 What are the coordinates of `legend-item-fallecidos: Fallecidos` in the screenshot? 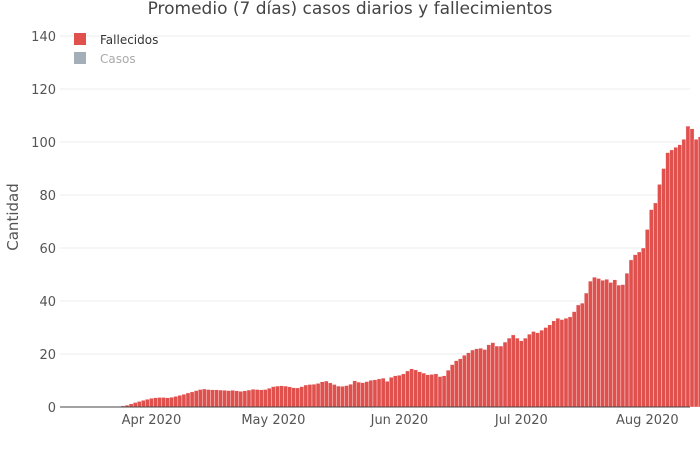 It's located at (116, 40).